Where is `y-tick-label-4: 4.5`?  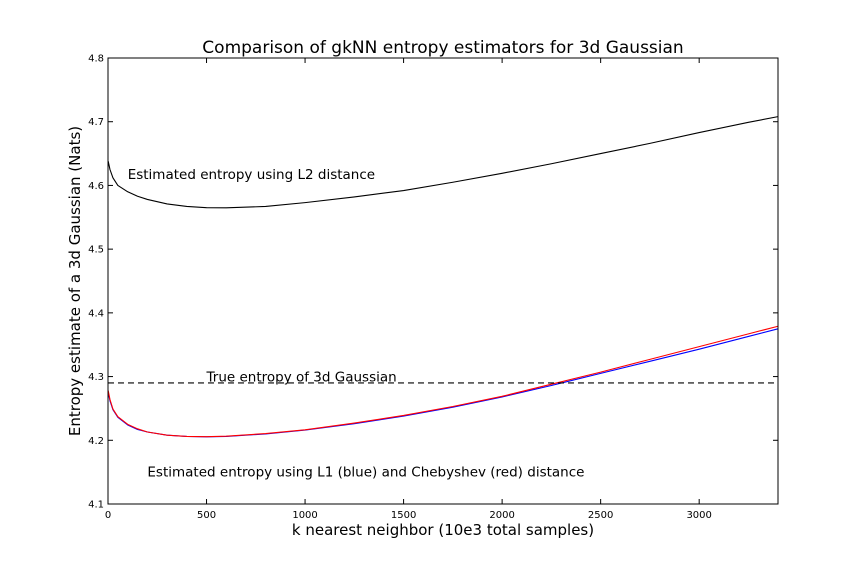
y-tick-label-4: 4.5 is located at coordinates (96, 250).